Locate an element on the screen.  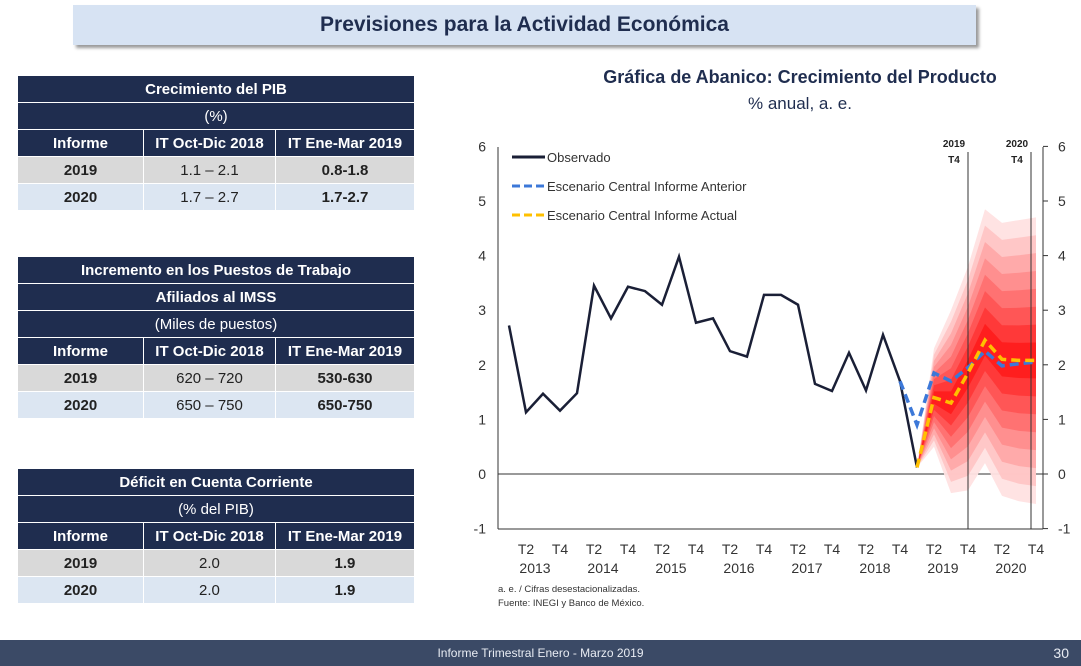
x-year-label: 2014 is located at coordinates (602, 568).